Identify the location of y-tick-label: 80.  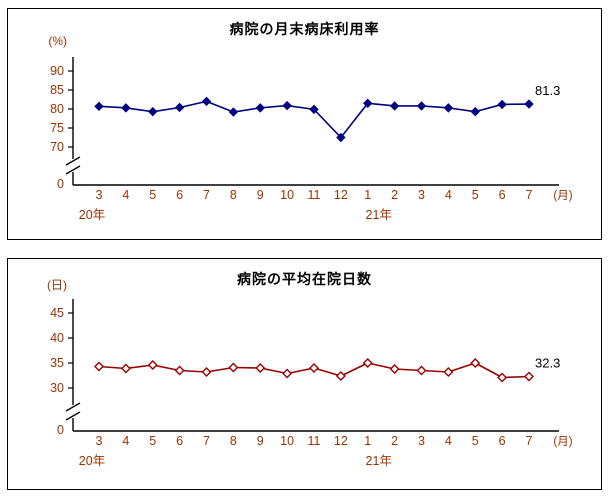
(57, 109).